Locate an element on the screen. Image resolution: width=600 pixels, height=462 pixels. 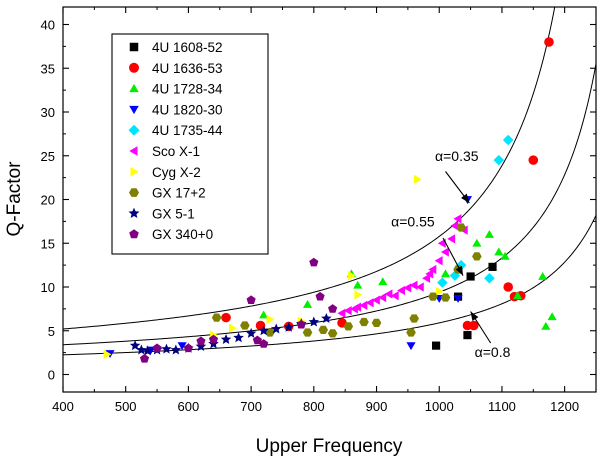
legend-entry-label: 4U 1608-52 is located at coordinates (187, 47).